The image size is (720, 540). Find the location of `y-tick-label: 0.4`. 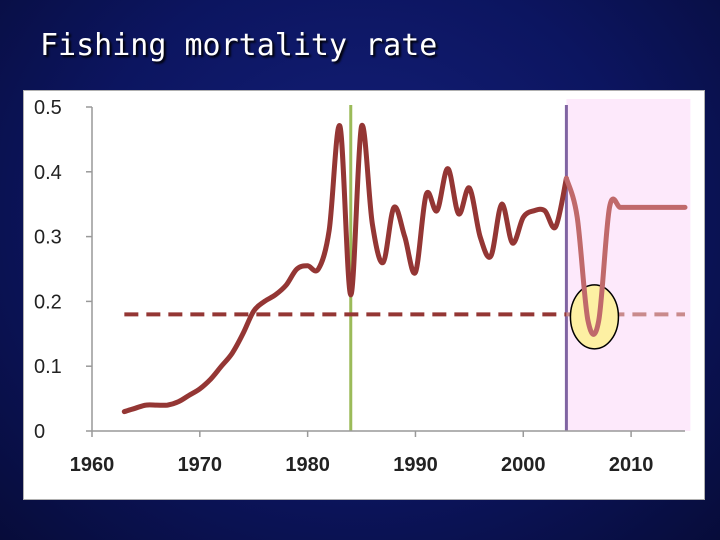

y-tick-label: 0.4 is located at coordinates (48, 173).